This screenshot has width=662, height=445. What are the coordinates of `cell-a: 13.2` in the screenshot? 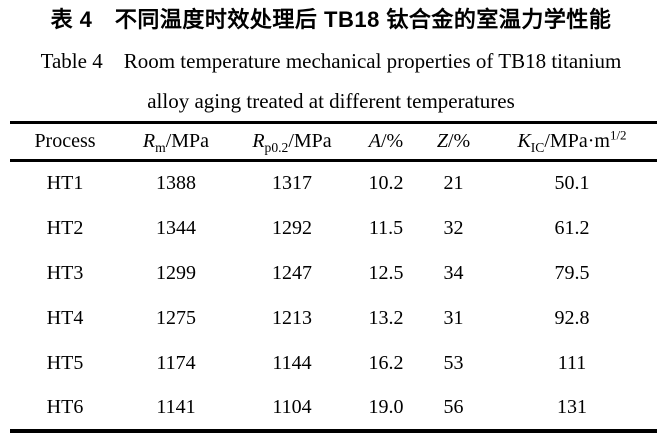 It's located at (386, 317).